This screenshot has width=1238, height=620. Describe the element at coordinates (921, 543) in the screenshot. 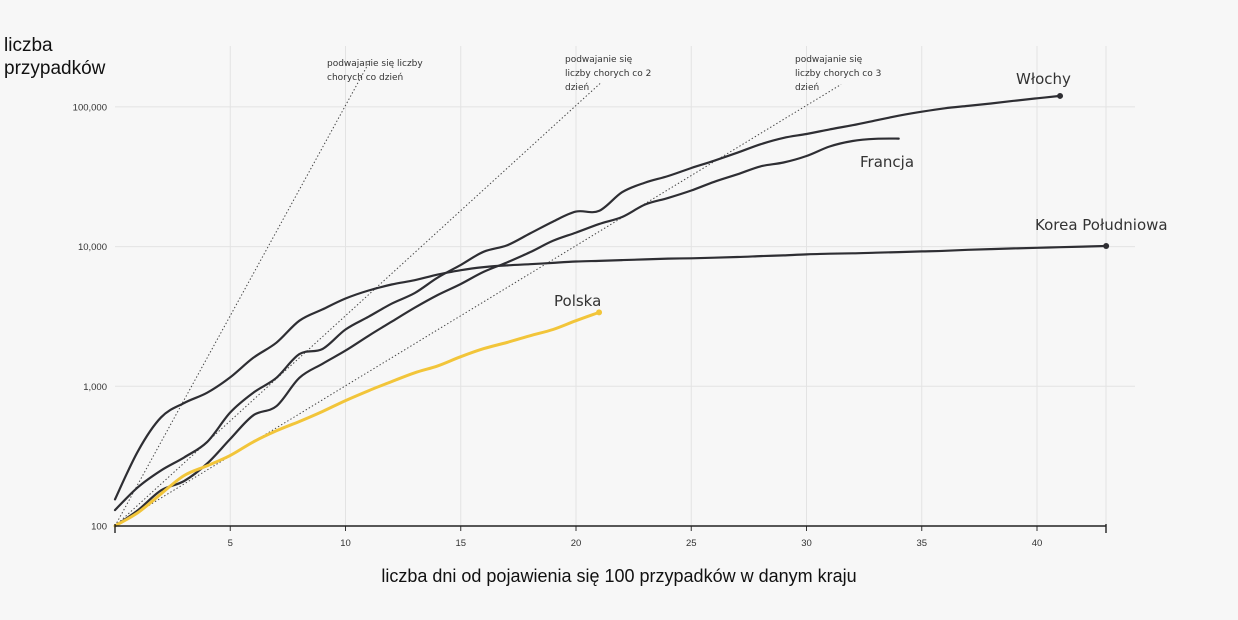

I see `x-tick-label: 35` at that location.